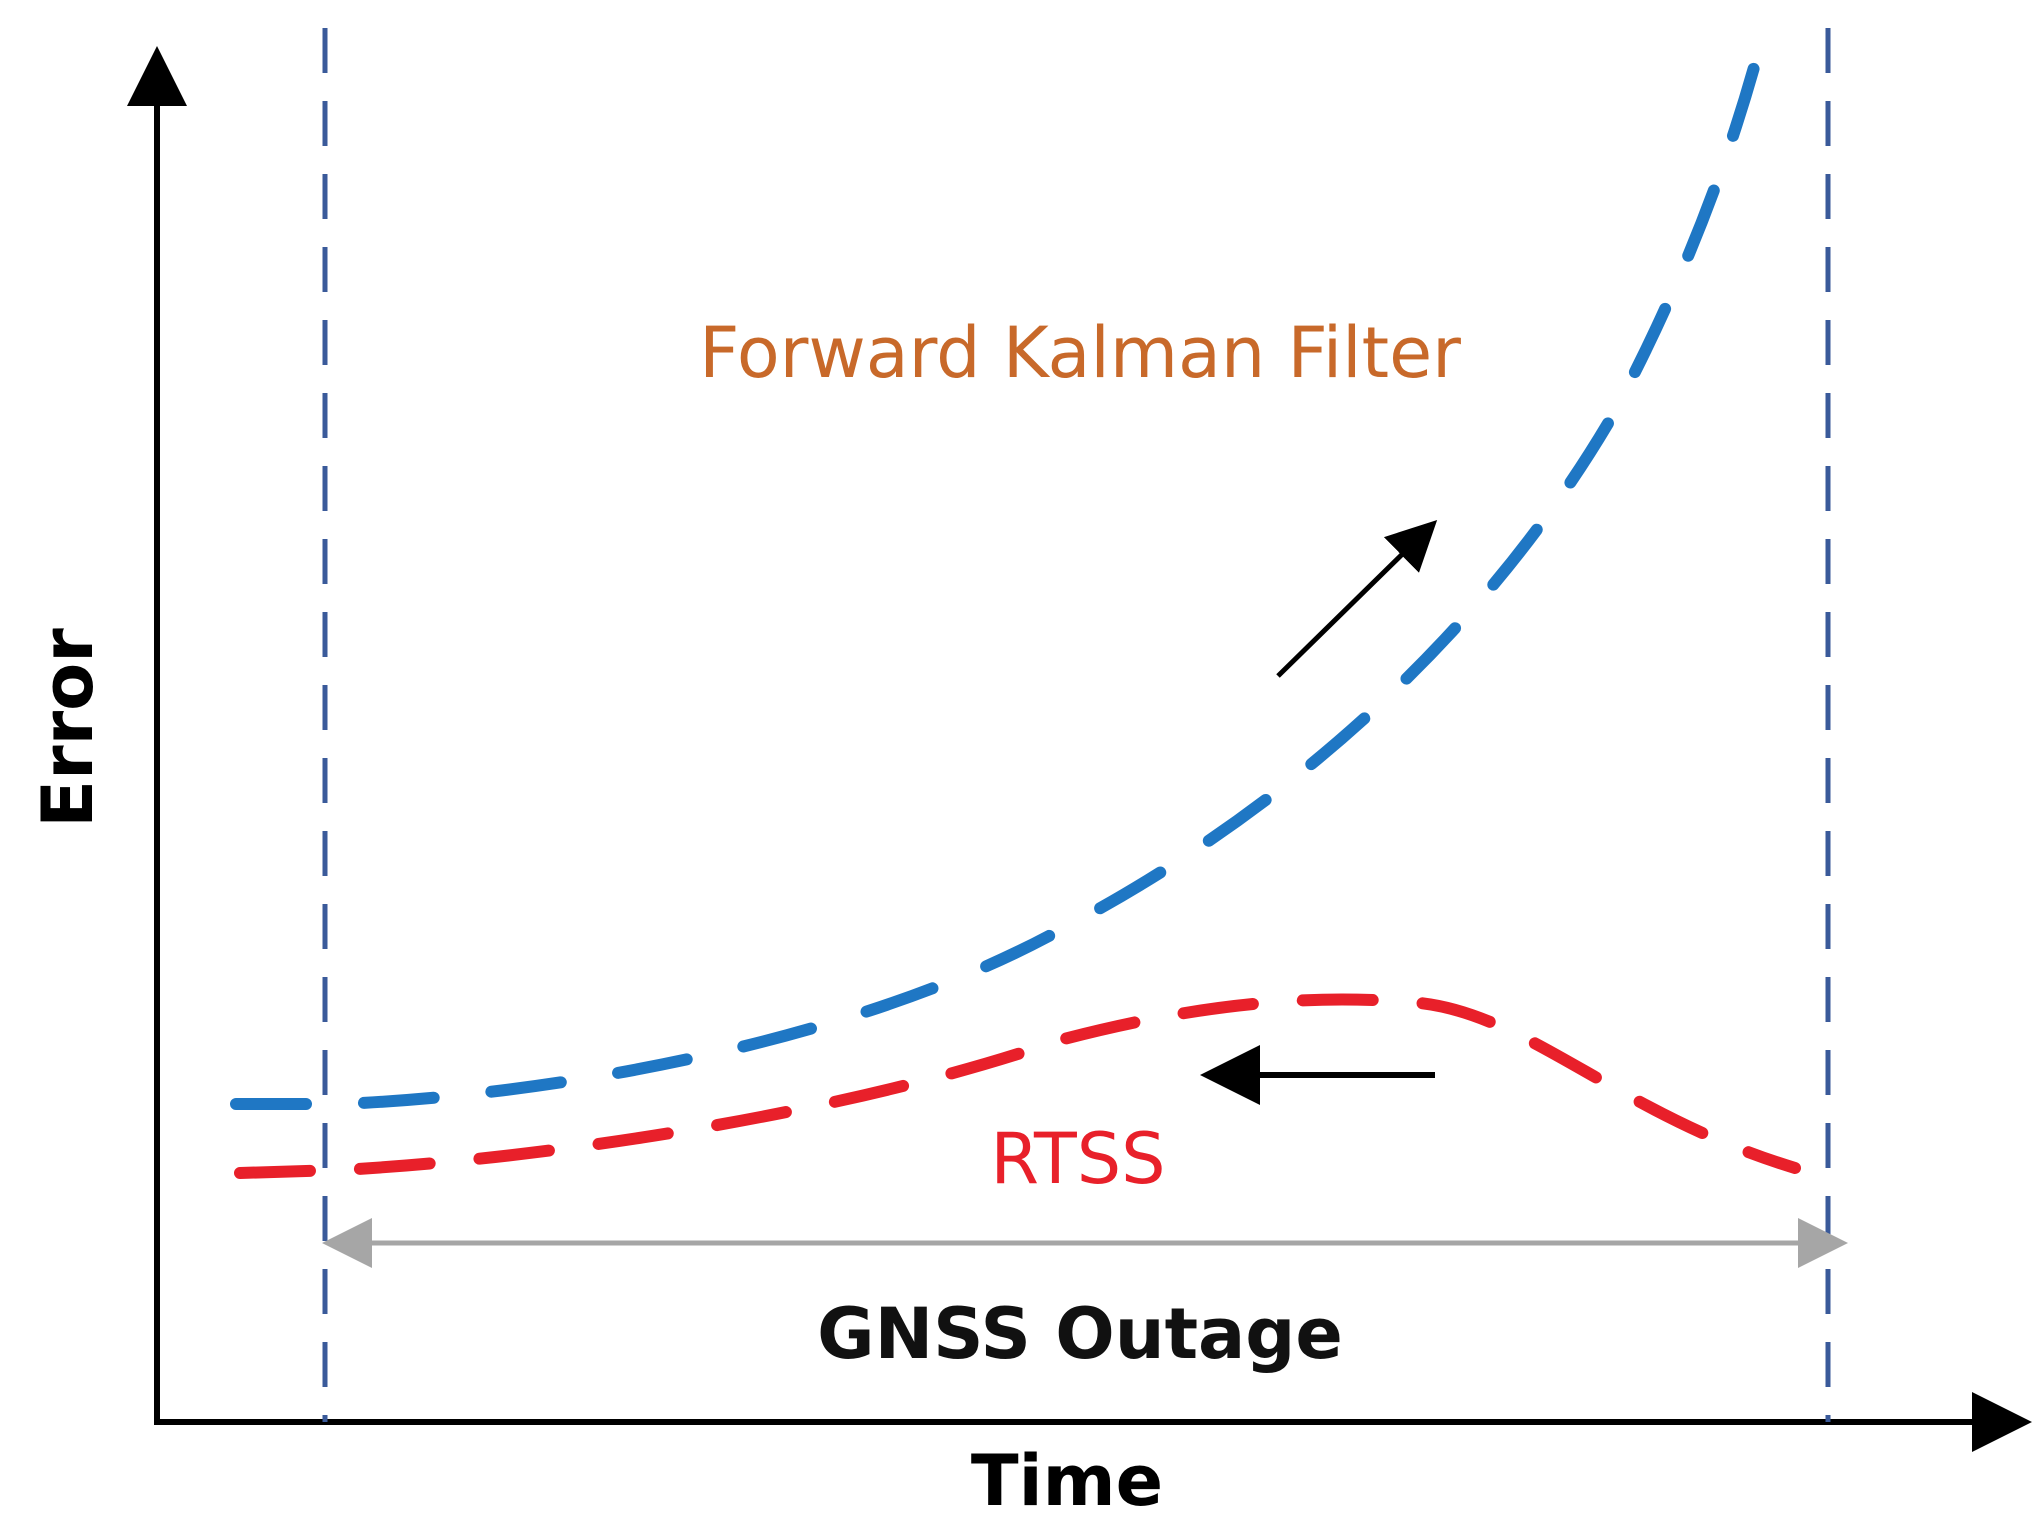 Image resolution: width=2043 pixels, height=1525 pixels. What do you see at coordinates (68, 728) in the screenshot?
I see `y-axis-label: Error` at bounding box center [68, 728].